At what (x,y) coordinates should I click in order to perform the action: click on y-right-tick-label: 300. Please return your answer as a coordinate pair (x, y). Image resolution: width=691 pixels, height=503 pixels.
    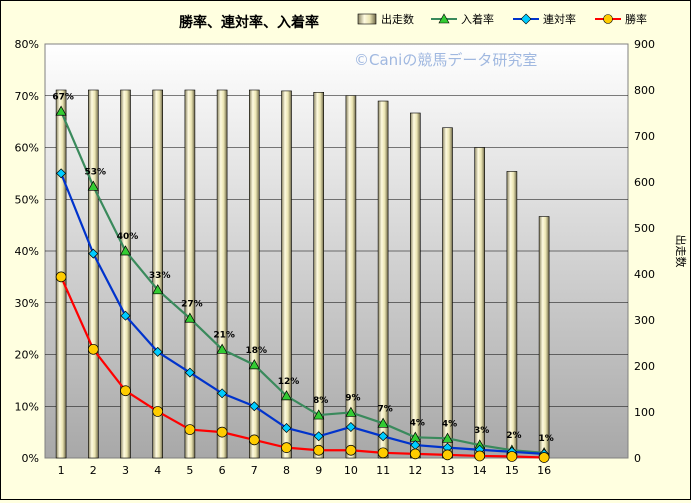
    Looking at the image, I should click on (644, 320).